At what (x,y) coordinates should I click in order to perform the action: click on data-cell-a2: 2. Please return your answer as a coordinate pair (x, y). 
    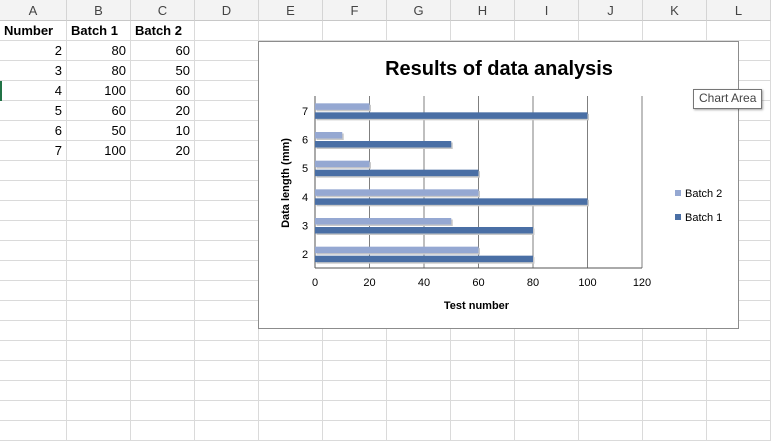
    Looking at the image, I should click on (33, 51).